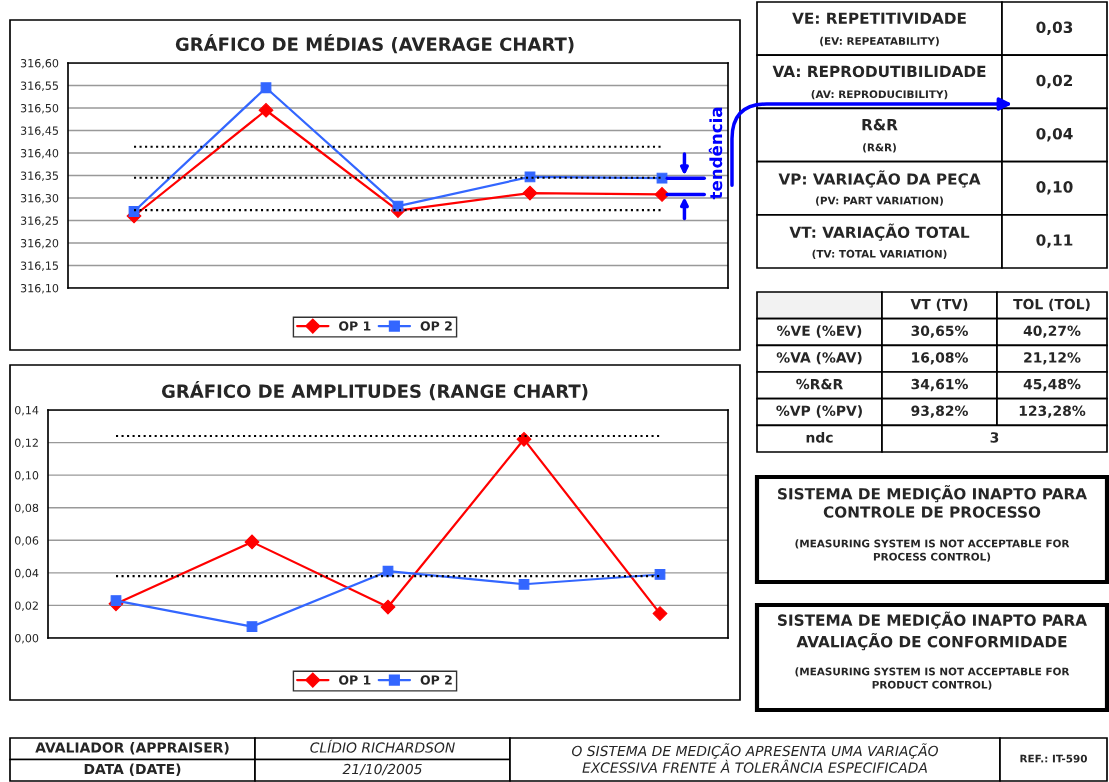 The width and height of the screenshot is (1109, 782). What do you see at coordinates (374, 391) in the screenshot?
I see `chart-title: GRÁFICO DE AMPLITUDES (RANGE CHART)` at bounding box center [374, 391].